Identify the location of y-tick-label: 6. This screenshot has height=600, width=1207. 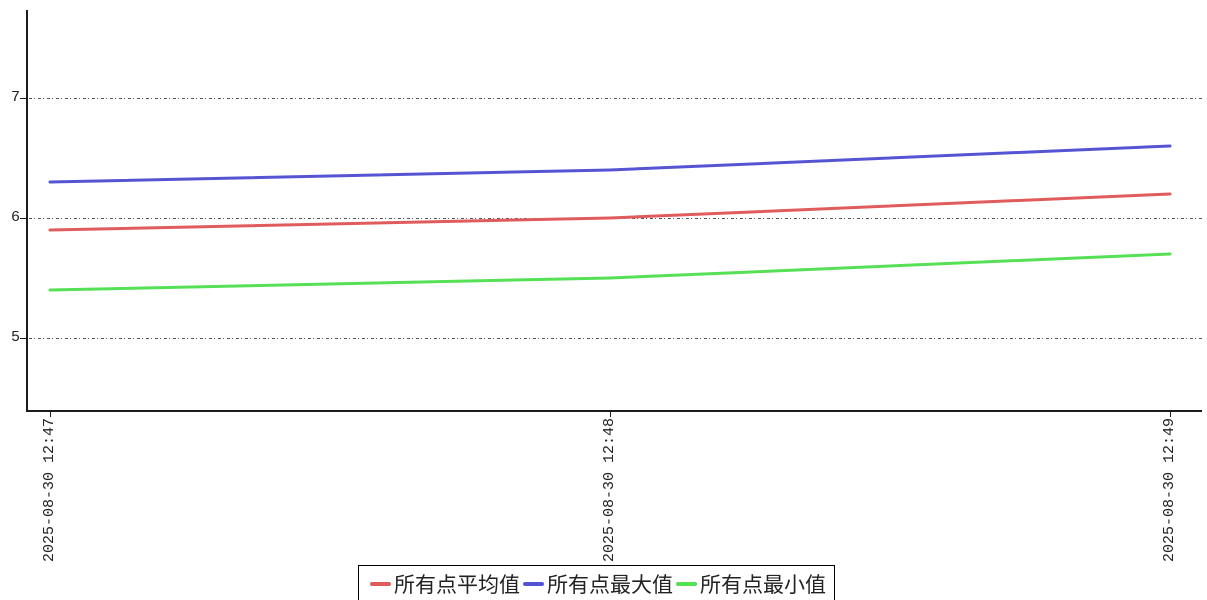
(15, 217).